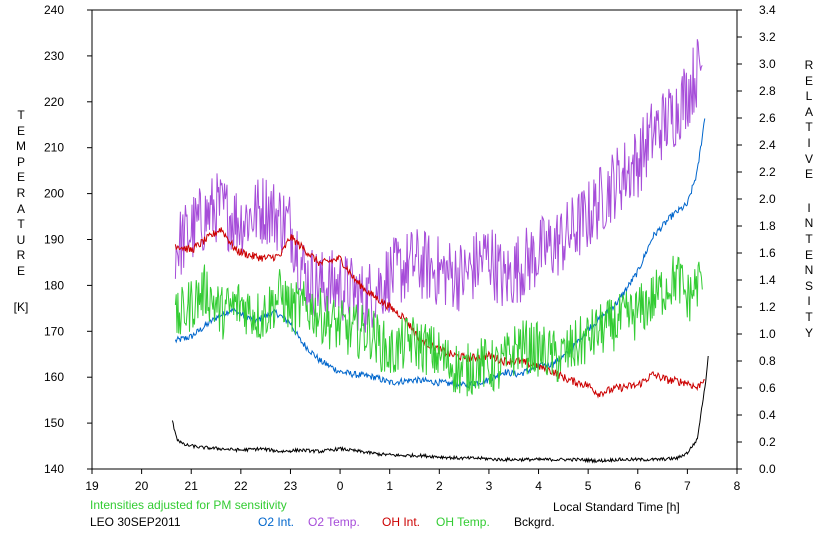  What do you see at coordinates (54, 10) in the screenshot?
I see `y-left-tick-label: 240` at bounding box center [54, 10].